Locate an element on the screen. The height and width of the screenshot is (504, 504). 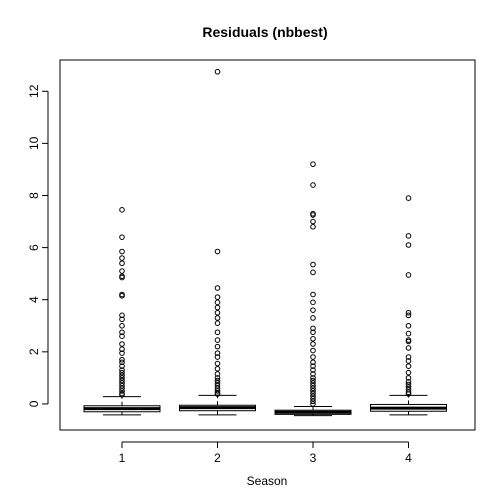
y-tick-label: 8 is located at coordinates (34, 195).